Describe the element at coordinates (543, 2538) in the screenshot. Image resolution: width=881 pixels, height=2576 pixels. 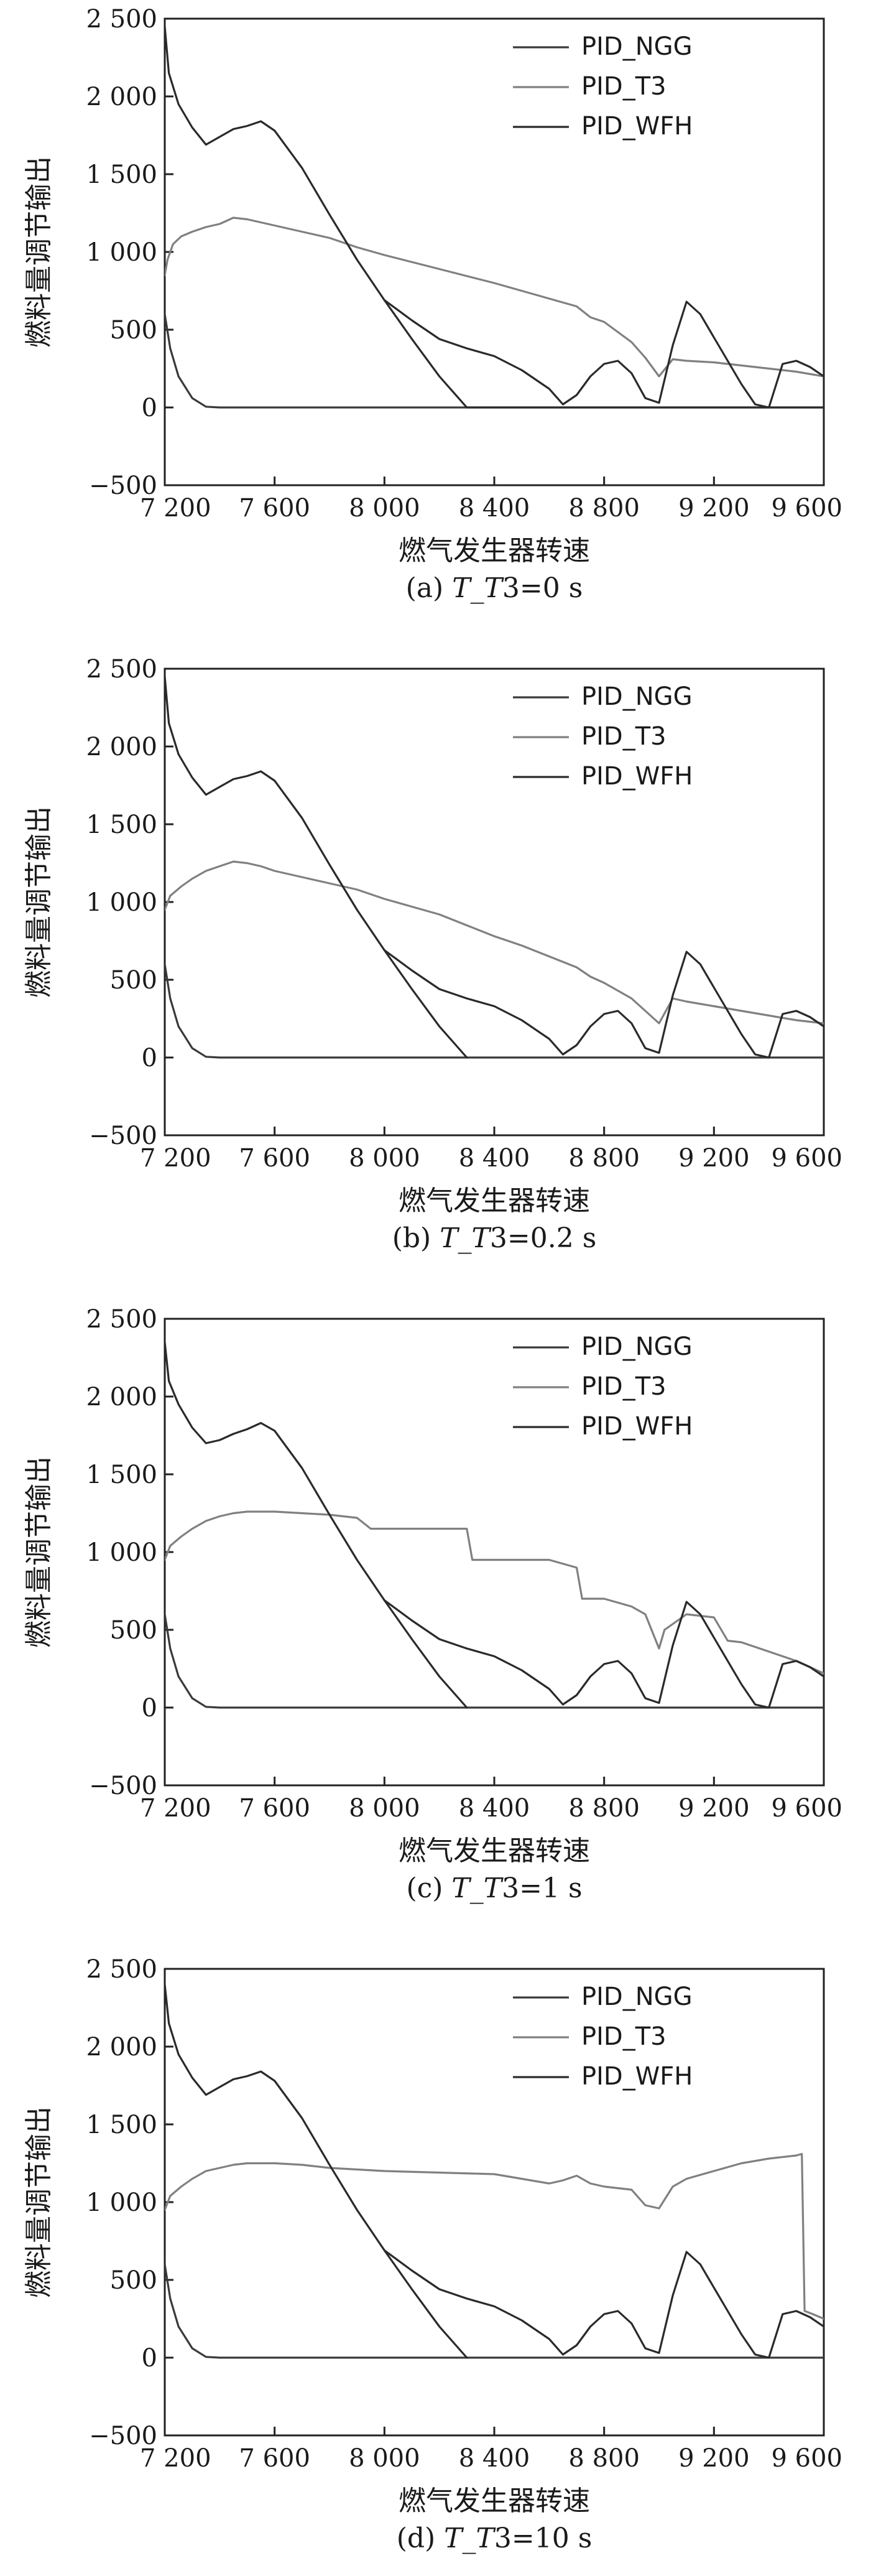
I see `caption-suffix: 3=10 s` at that location.